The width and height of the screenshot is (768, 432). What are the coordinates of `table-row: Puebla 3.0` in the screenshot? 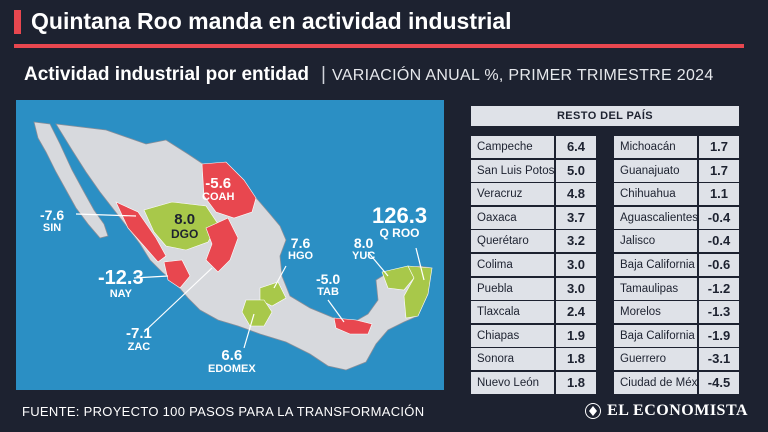 It's located at (533, 288).